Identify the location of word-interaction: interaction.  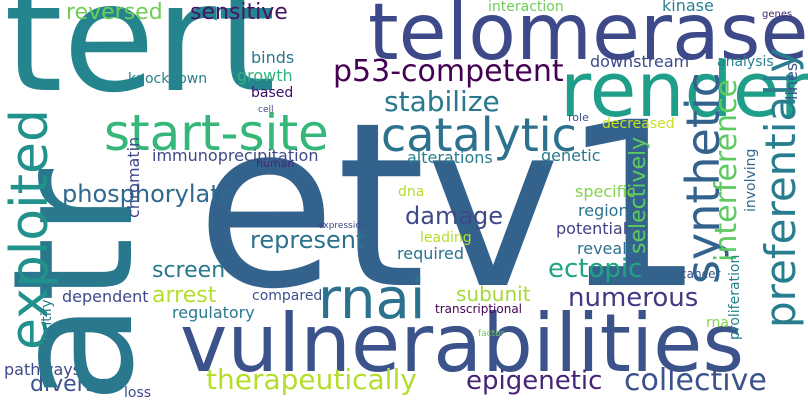
(526, 7).